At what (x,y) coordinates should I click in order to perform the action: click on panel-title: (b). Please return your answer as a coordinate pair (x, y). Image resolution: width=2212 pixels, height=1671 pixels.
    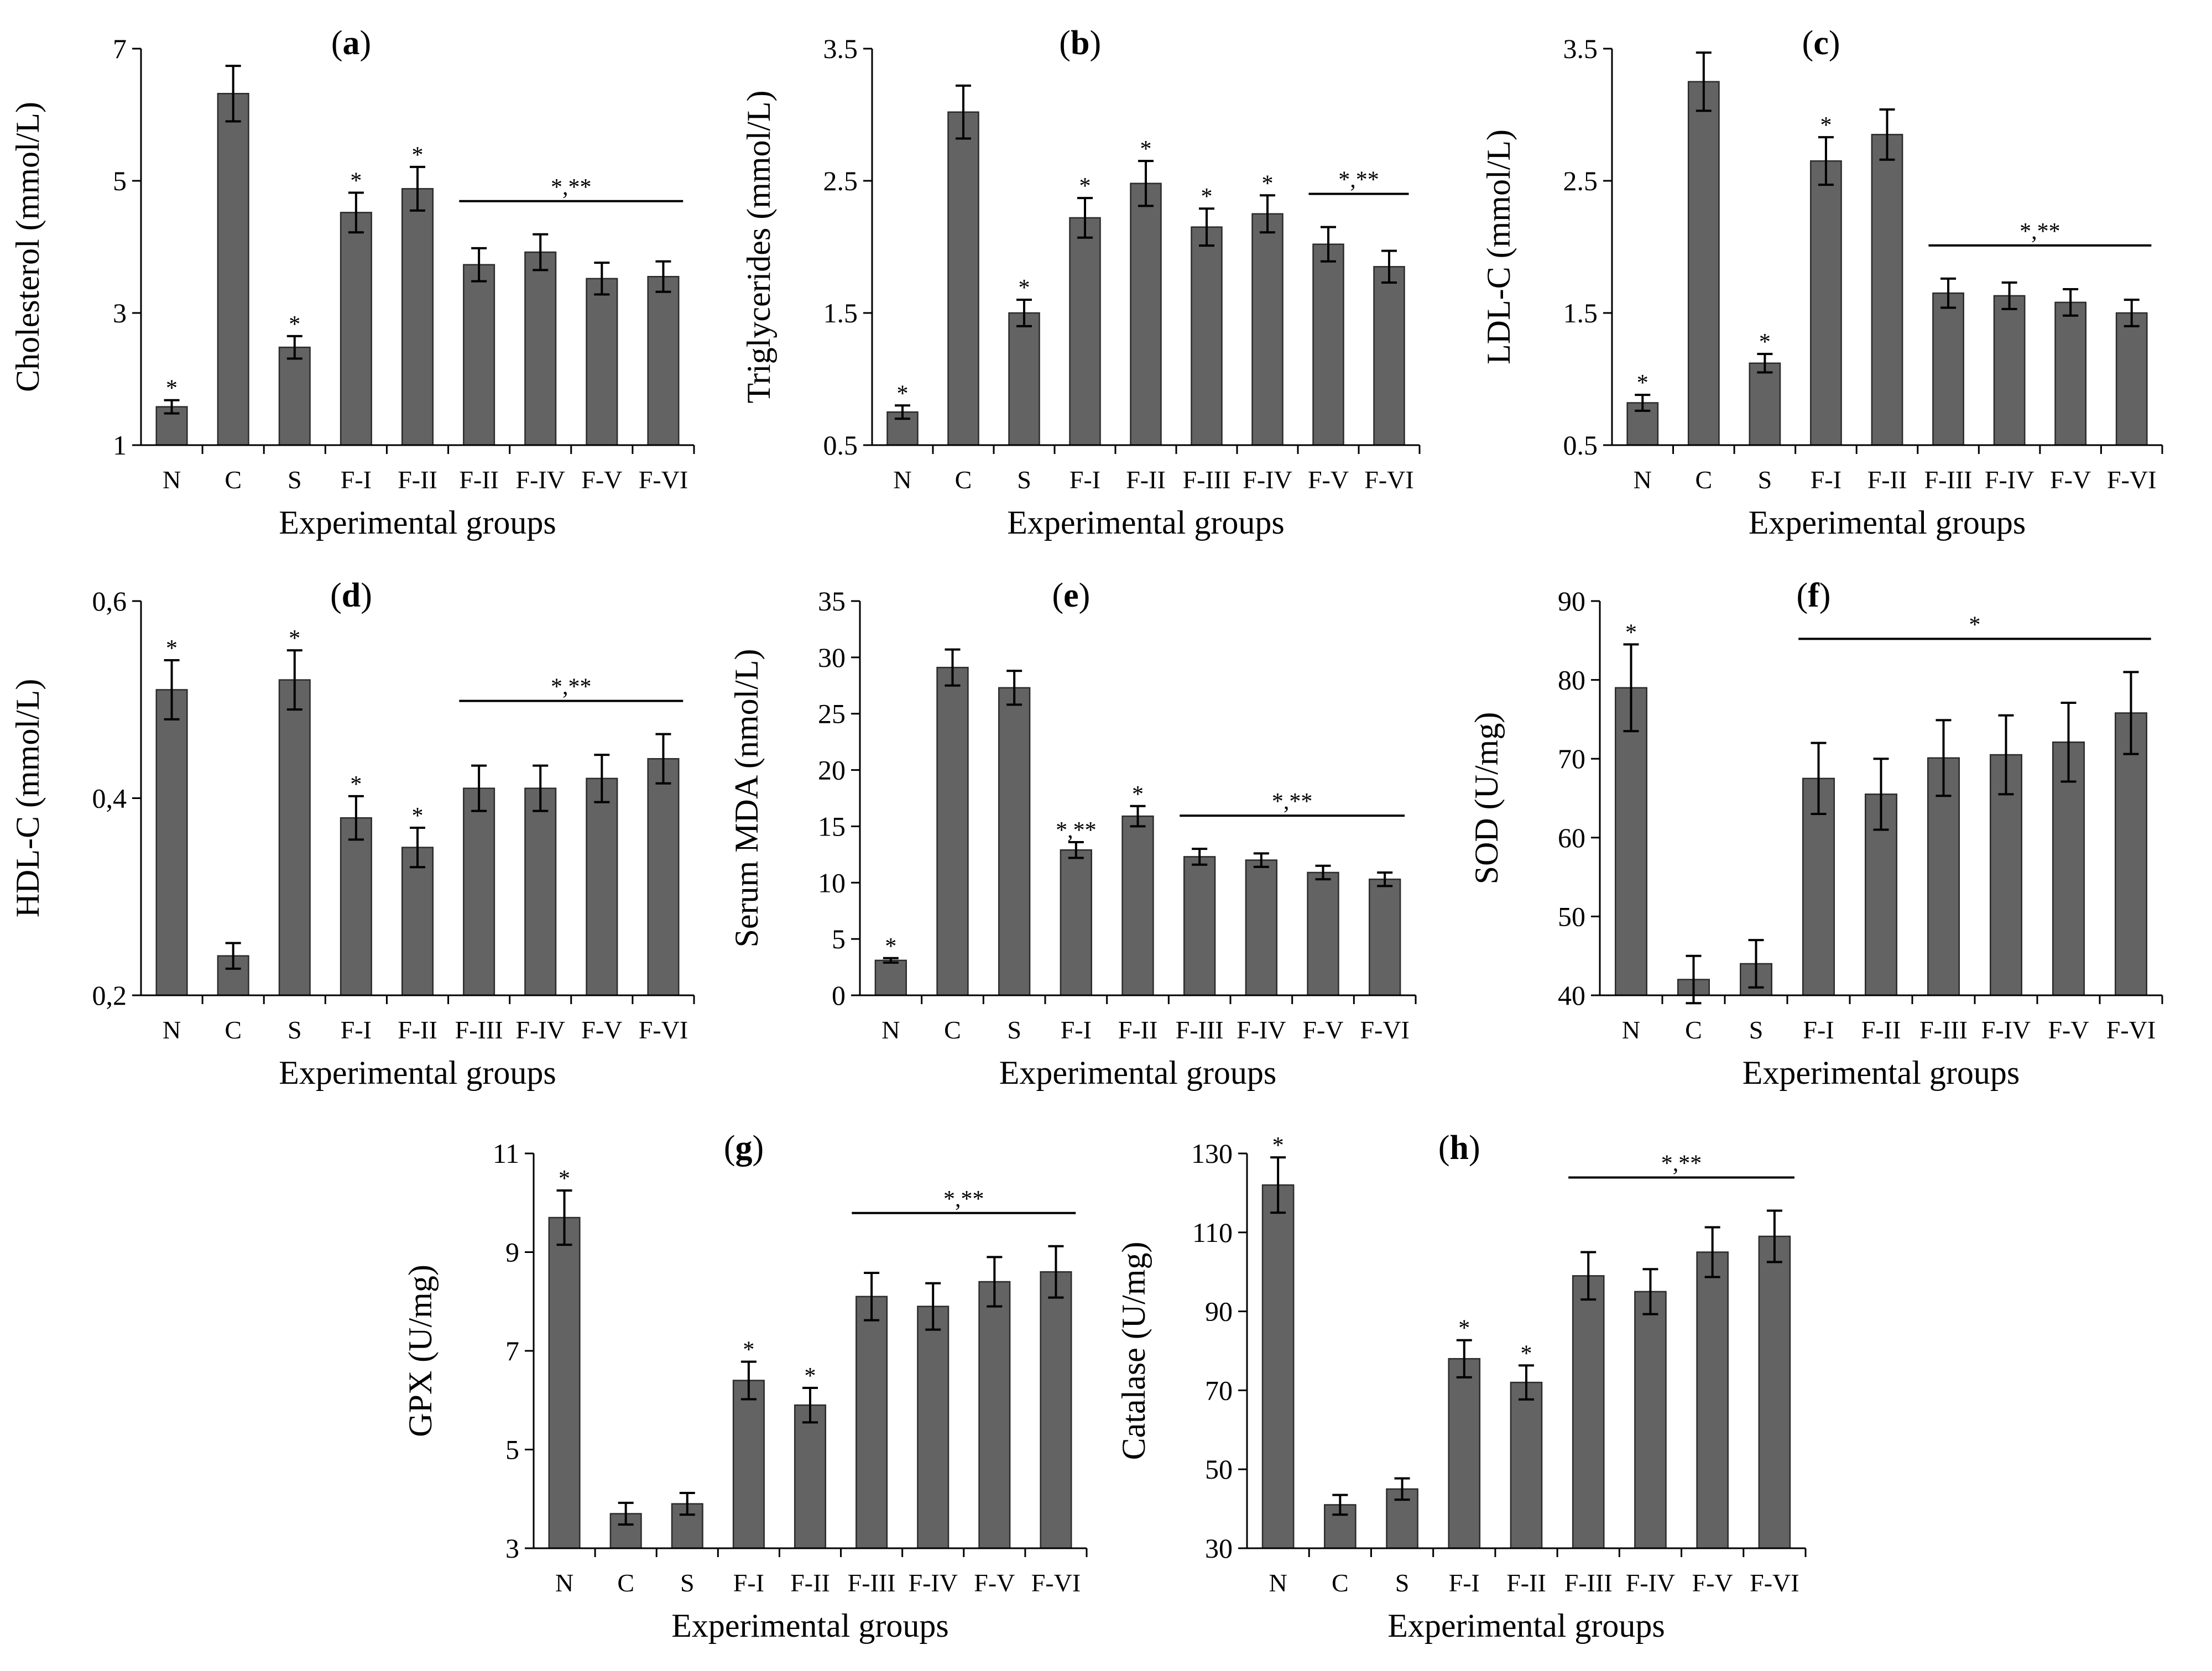
    Looking at the image, I should click on (1080, 43).